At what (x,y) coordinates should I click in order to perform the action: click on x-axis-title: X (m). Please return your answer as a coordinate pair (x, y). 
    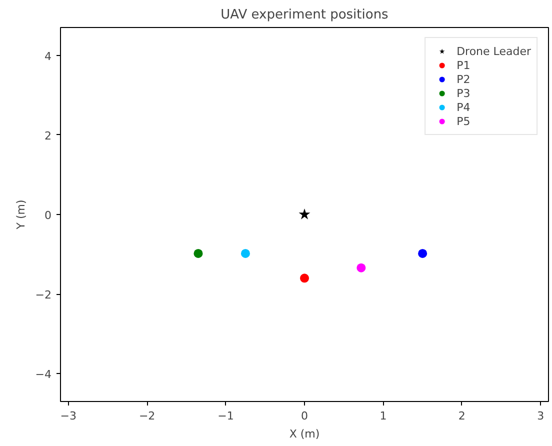
    Looking at the image, I should click on (304, 434).